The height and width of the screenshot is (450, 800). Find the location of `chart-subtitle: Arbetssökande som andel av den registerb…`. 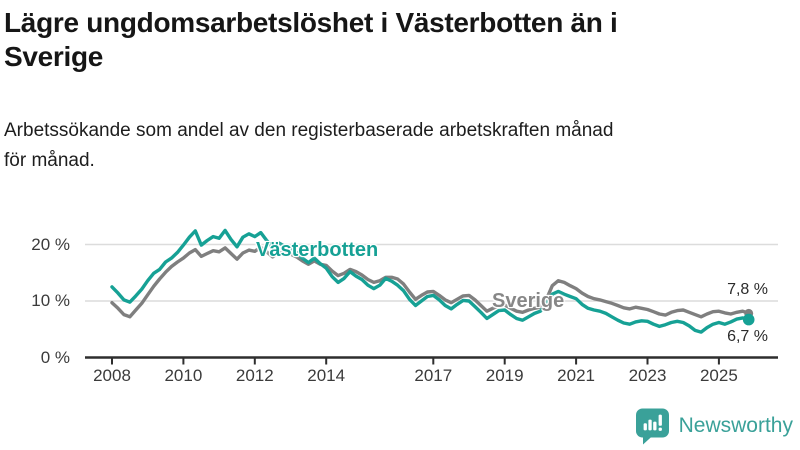

chart-subtitle: Arbetssökande som andel av den registerb… is located at coordinates (394, 146).